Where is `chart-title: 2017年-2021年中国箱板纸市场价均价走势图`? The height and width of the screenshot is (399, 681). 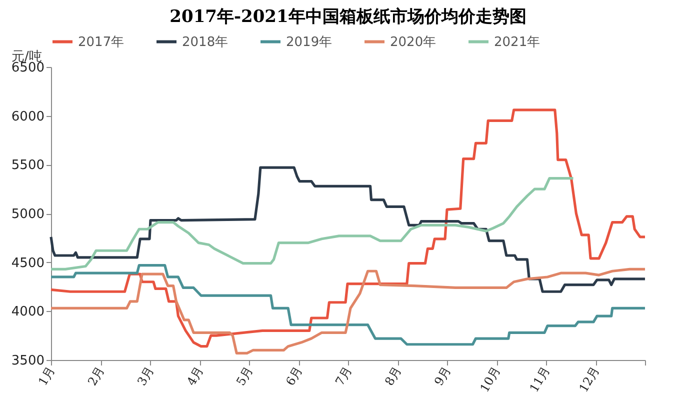
chart-title: 2017年-2021年中国箱板纸市场价均价走势图 is located at coordinates (348, 17).